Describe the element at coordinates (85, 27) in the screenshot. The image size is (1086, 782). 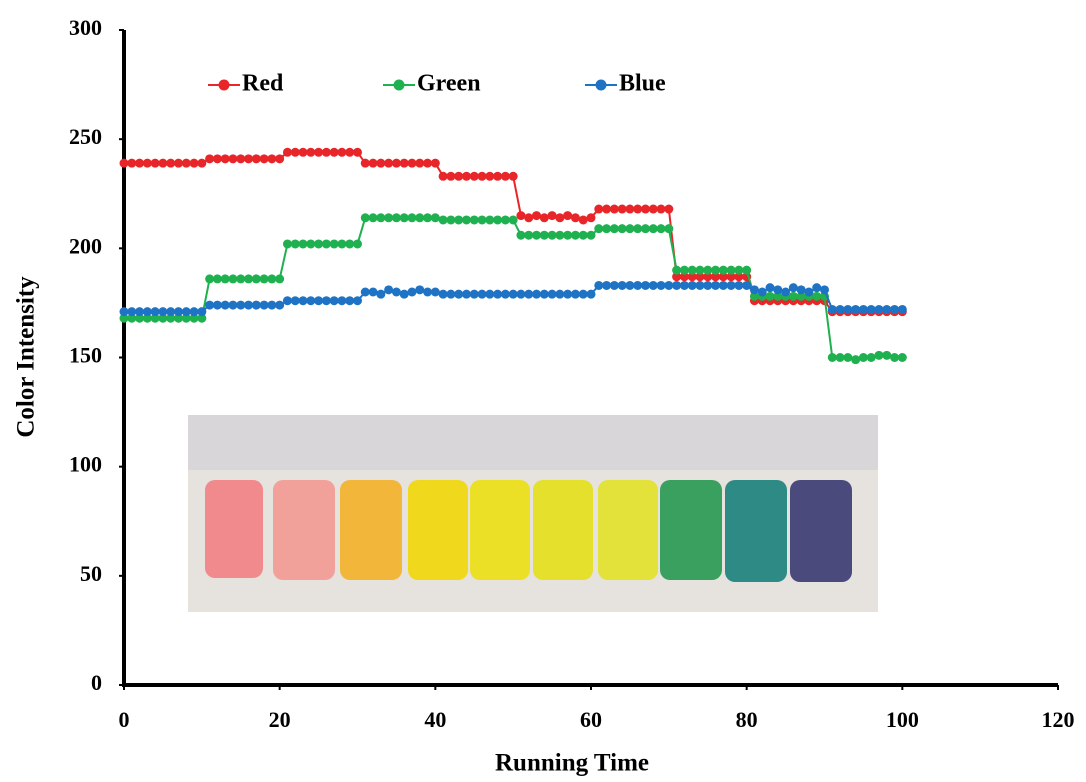
I see `y-tick-label: 300` at that location.